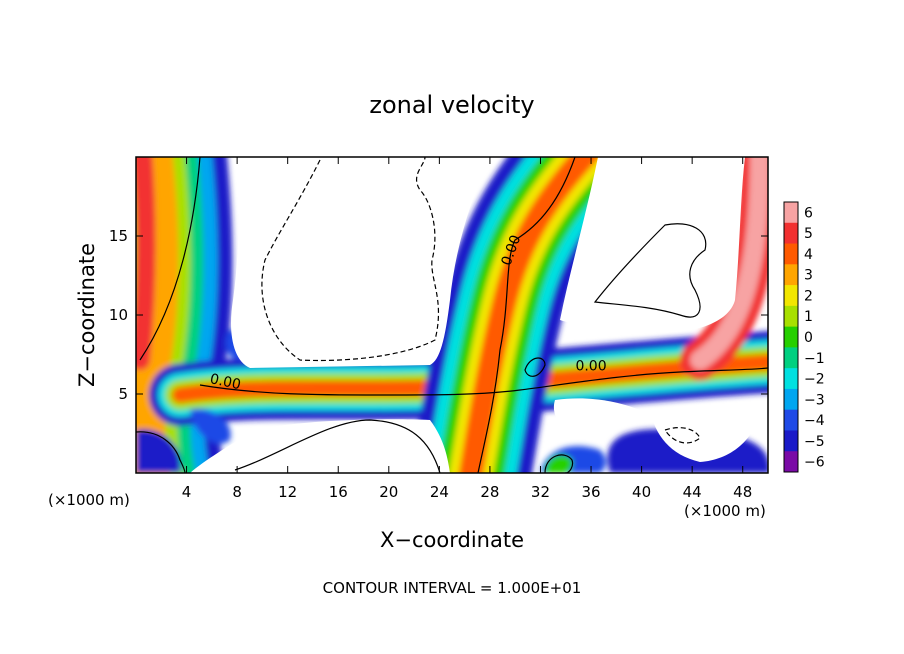 The height and width of the screenshot is (654, 904). What do you see at coordinates (590, 492) in the screenshot?
I see `x-tick-label: 36` at bounding box center [590, 492].